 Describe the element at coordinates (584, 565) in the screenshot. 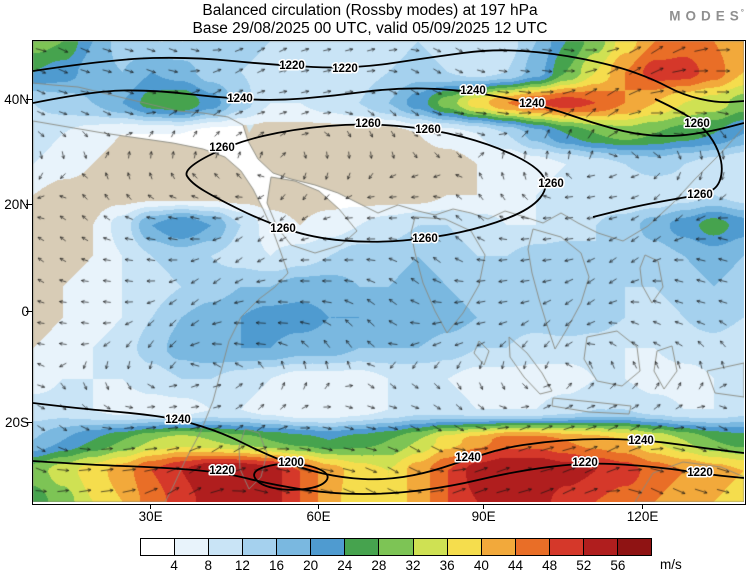

I see `colorbar-tick-label: 52` at that location.